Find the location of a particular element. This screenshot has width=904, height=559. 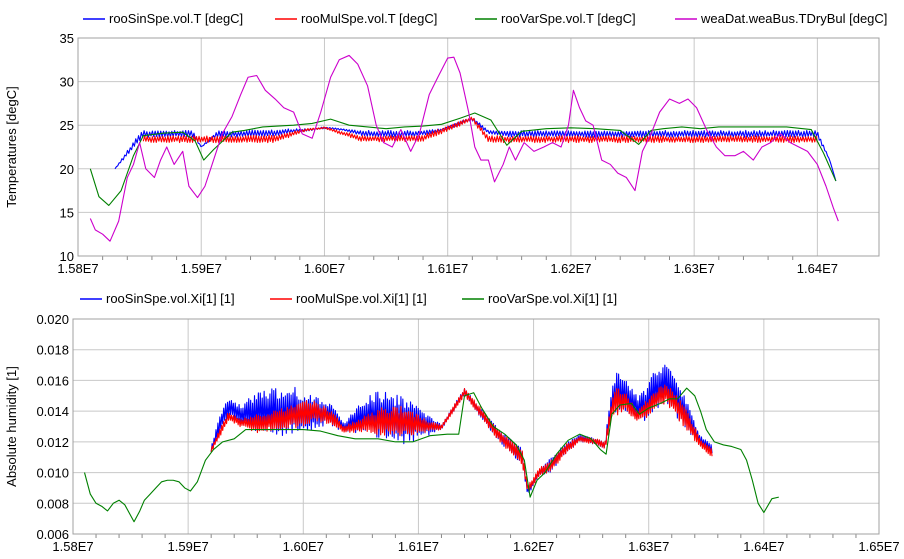

y-tick-label: 0.010 is located at coordinates (52, 473).